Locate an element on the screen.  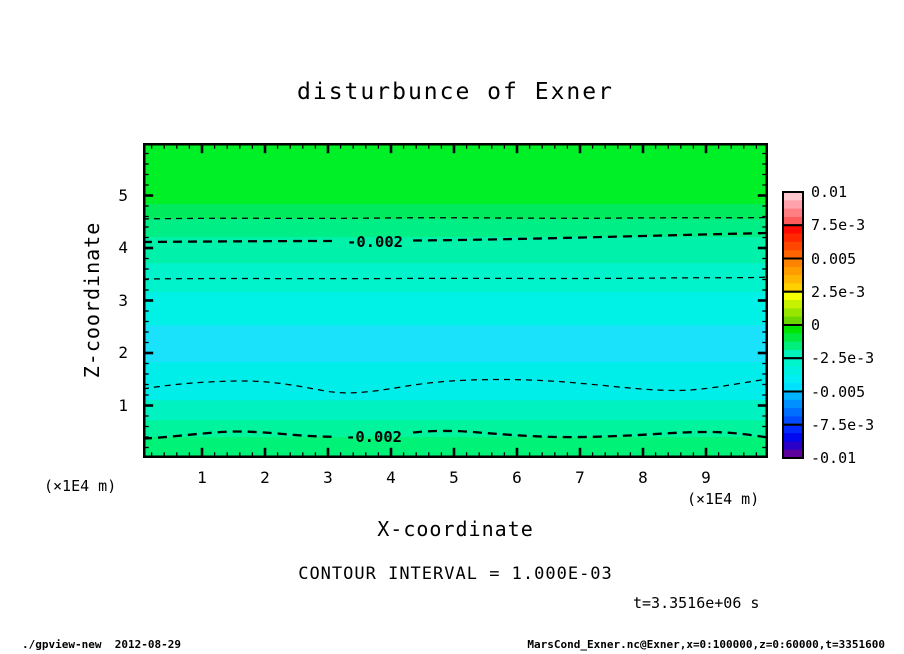
colorbar-tick-label: 0.01 is located at coordinates (829, 192).